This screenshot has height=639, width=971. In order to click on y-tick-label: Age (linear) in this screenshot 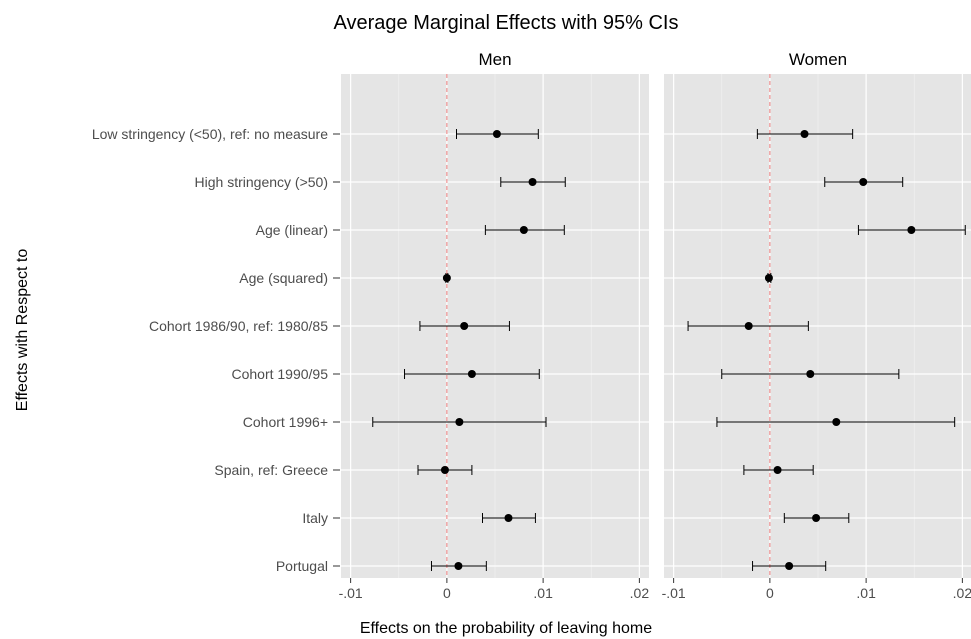, I will do `click(292, 230)`.